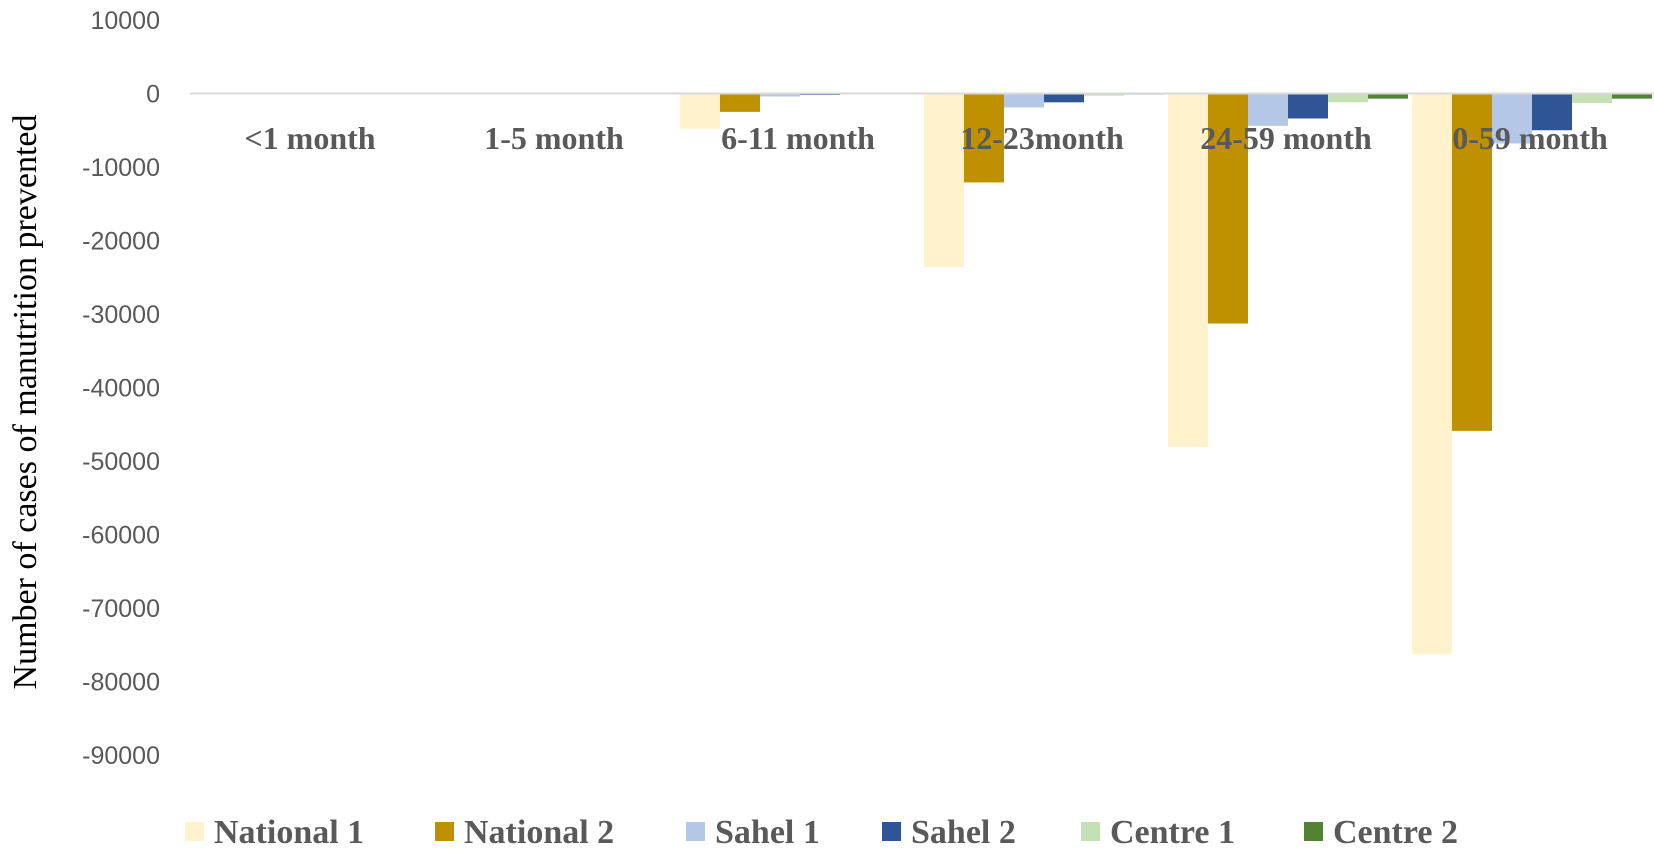 This screenshot has height=858, width=1654. What do you see at coordinates (153, 95) in the screenshot?
I see `y-tick-label: 0` at bounding box center [153, 95].